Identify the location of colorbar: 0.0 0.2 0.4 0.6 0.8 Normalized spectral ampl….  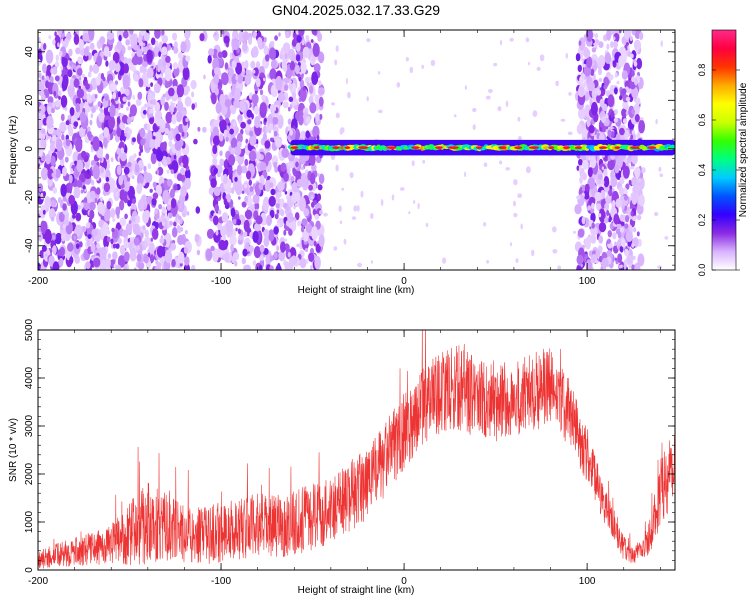
(723, 152).